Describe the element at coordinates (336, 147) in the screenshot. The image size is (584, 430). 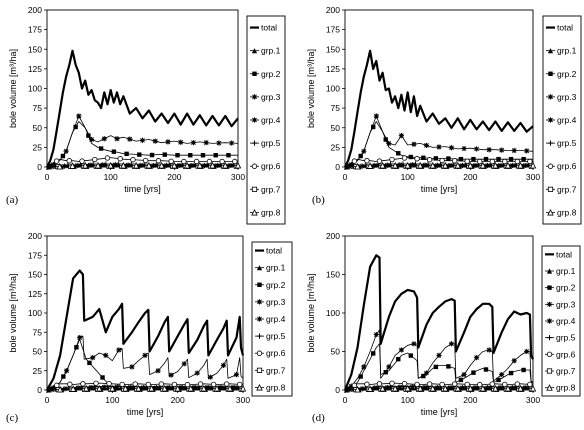
I see `y-tick-label: 25` at that location.